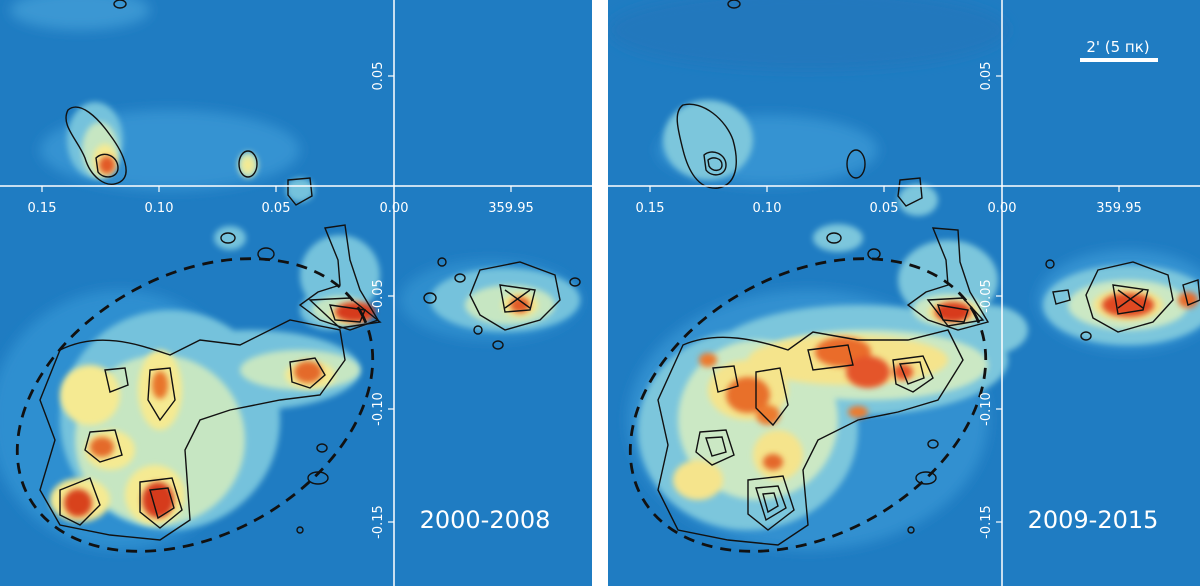 This screenshot has height=586, width=1200. I want to click on scale-bar, so click(1119, 60).